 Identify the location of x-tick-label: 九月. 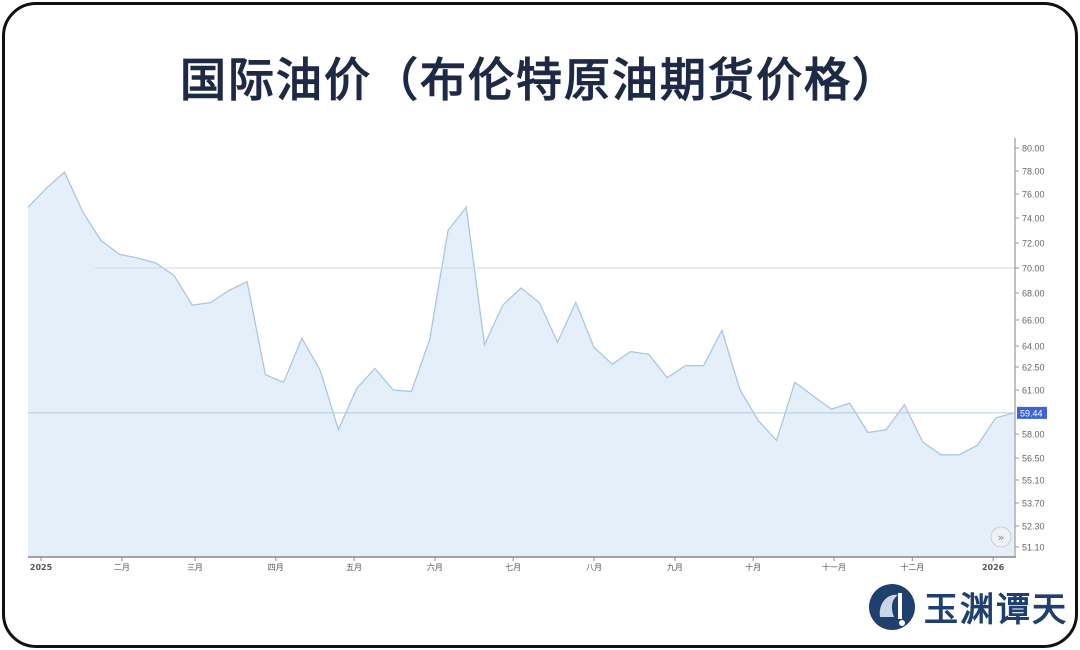
(675, 567).